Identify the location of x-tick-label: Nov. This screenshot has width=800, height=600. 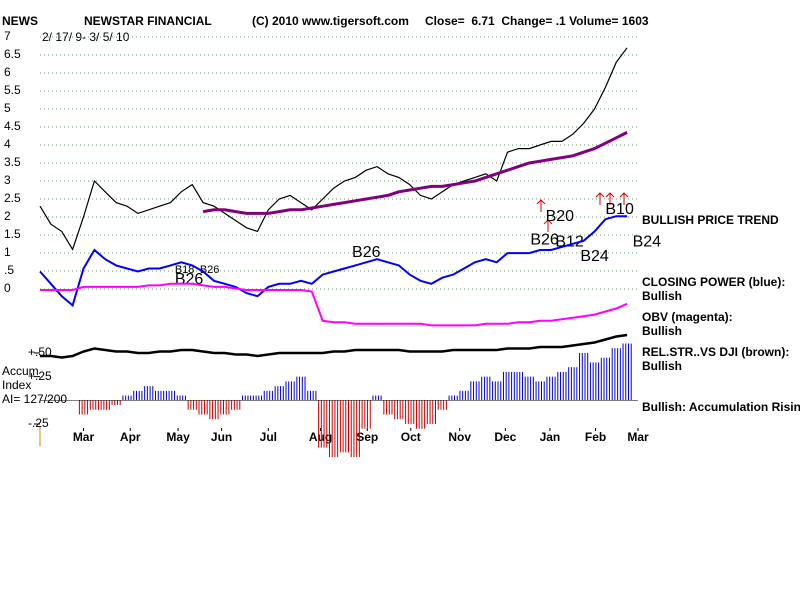
(459, 437).